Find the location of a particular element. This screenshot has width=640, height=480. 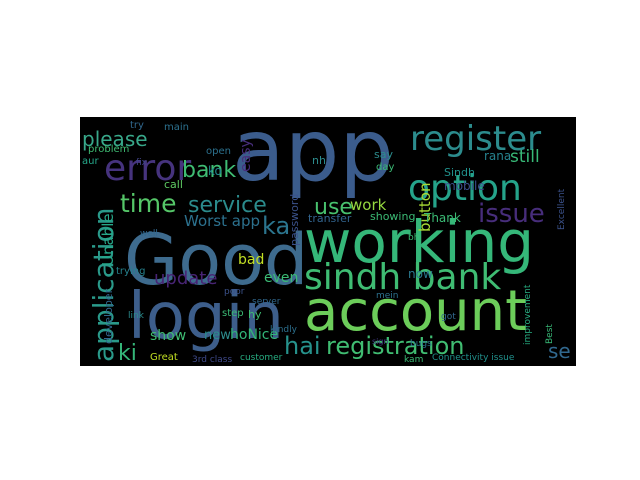

word: customer is located at coordinates (261, 358).